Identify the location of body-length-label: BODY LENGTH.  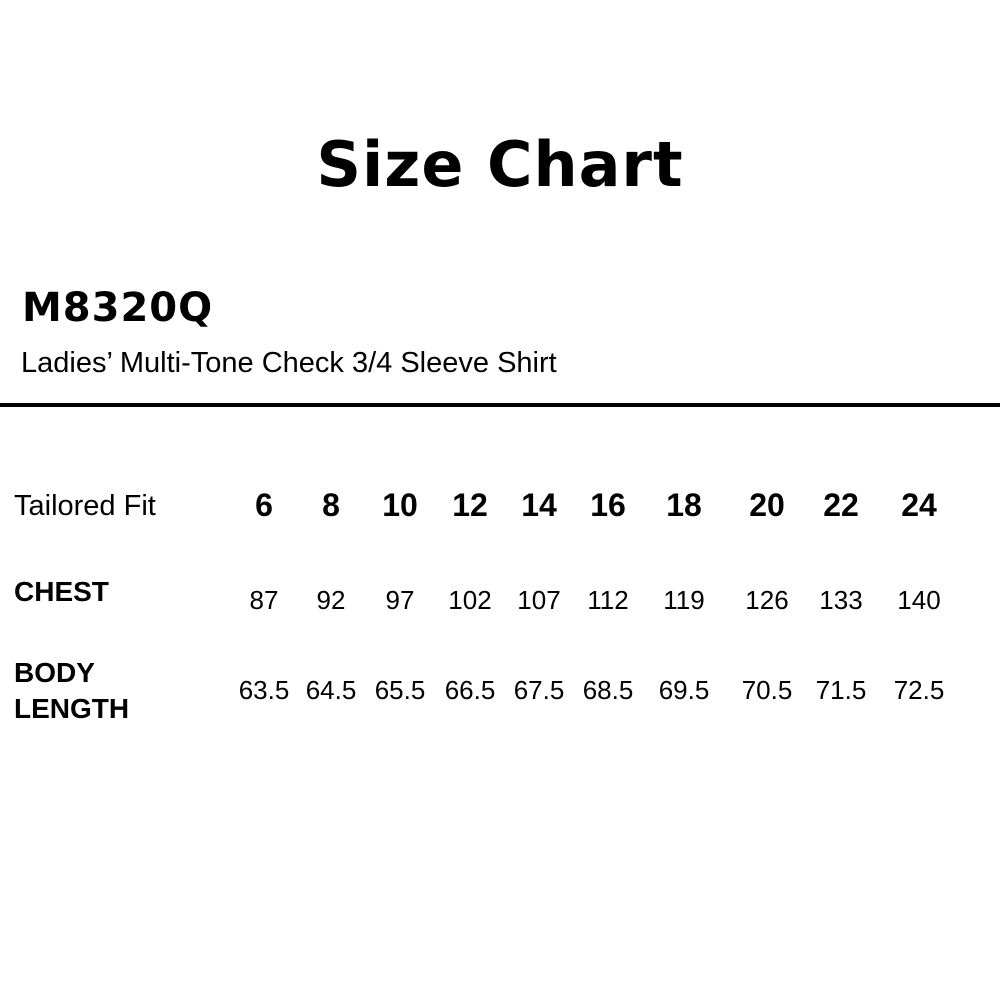
(71, 691).